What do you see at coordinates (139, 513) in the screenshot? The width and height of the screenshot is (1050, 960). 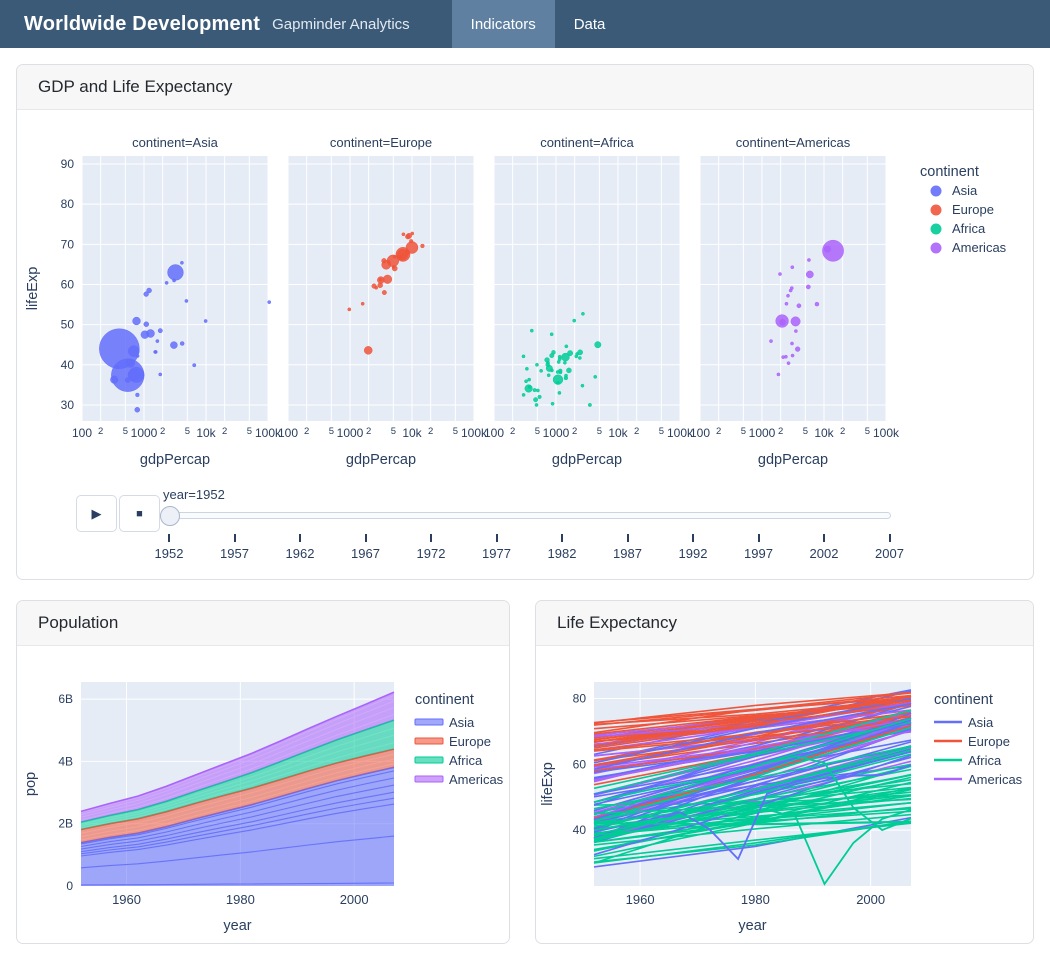 I see `stop-button: ■` at bounding box center [139, 513].